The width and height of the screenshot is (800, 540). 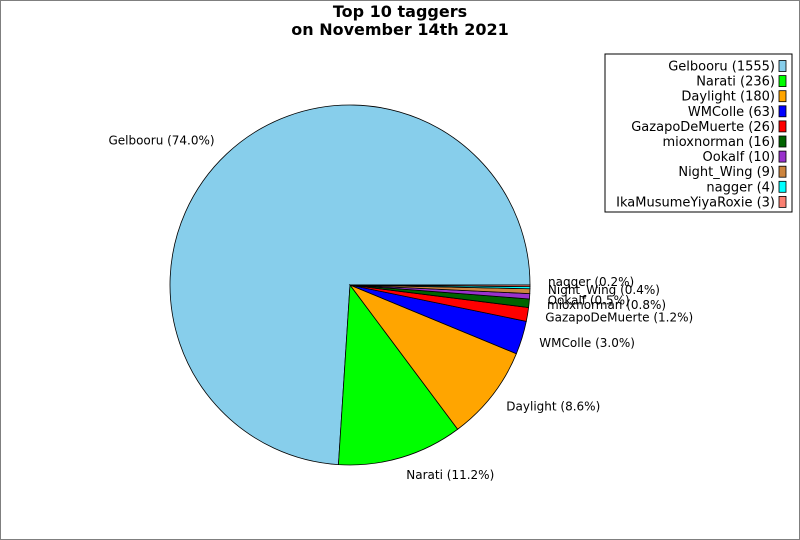 What do you see at coordinates (735, 82) in the screenshot?
I see `legend-label-narati: Narati (236)` at bounding box center [735, 82].